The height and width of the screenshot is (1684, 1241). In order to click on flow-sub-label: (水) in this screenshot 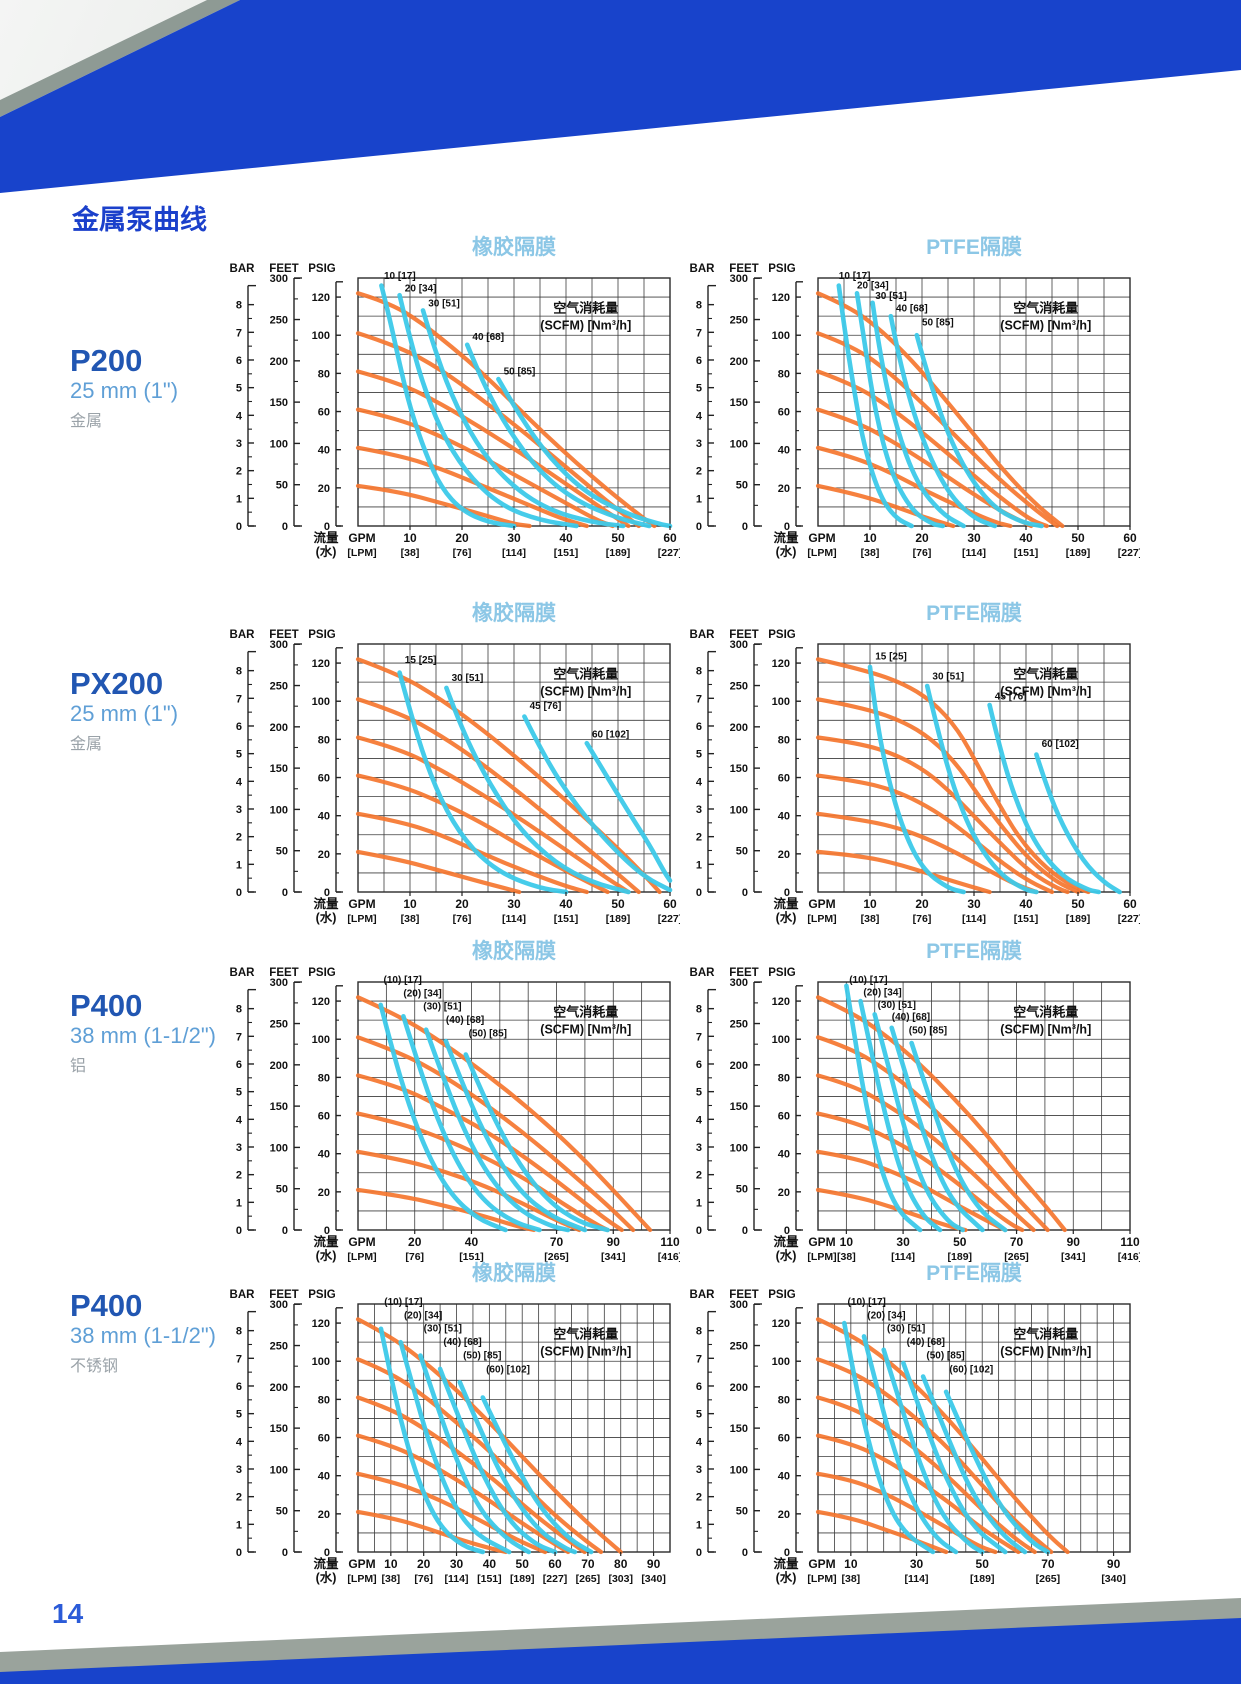, I will do `click(786, 1577)`.